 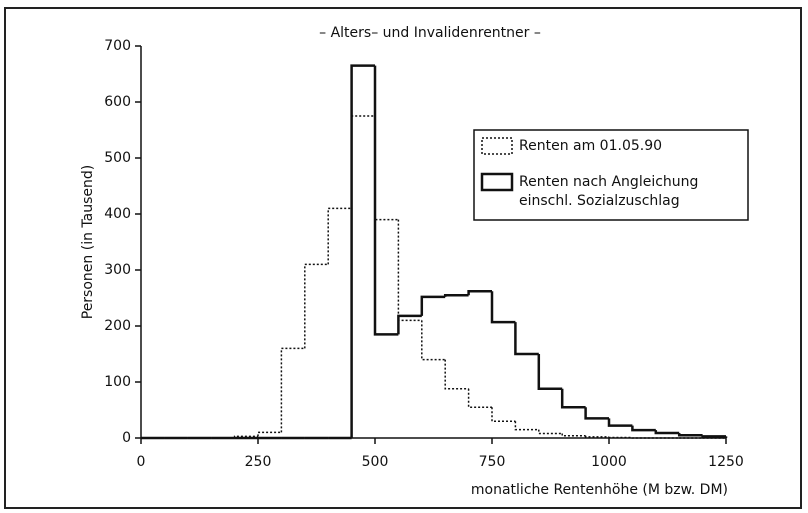 I want to click on y-tick-label: 300, so click(x=117, y=270).